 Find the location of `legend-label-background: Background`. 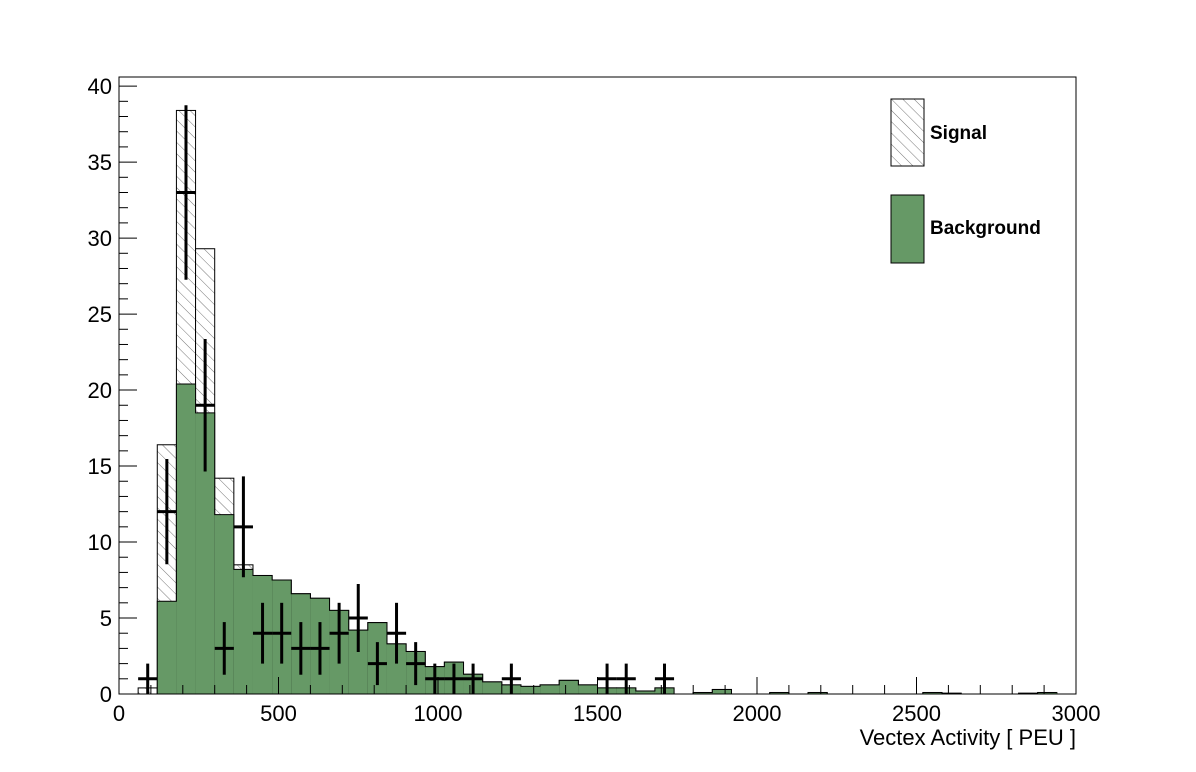

legend-label-background: Background is located at coordinates (985, 228).